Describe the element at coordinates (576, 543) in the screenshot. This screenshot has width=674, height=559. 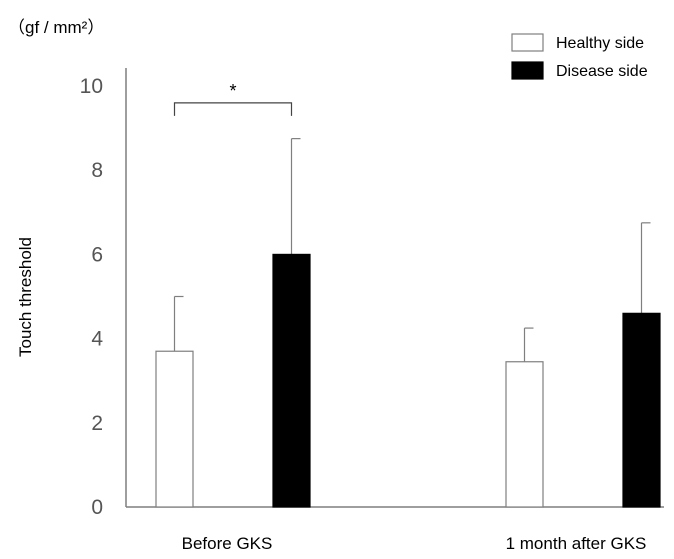
I see `category-label: 1 month after GKS` at that location.